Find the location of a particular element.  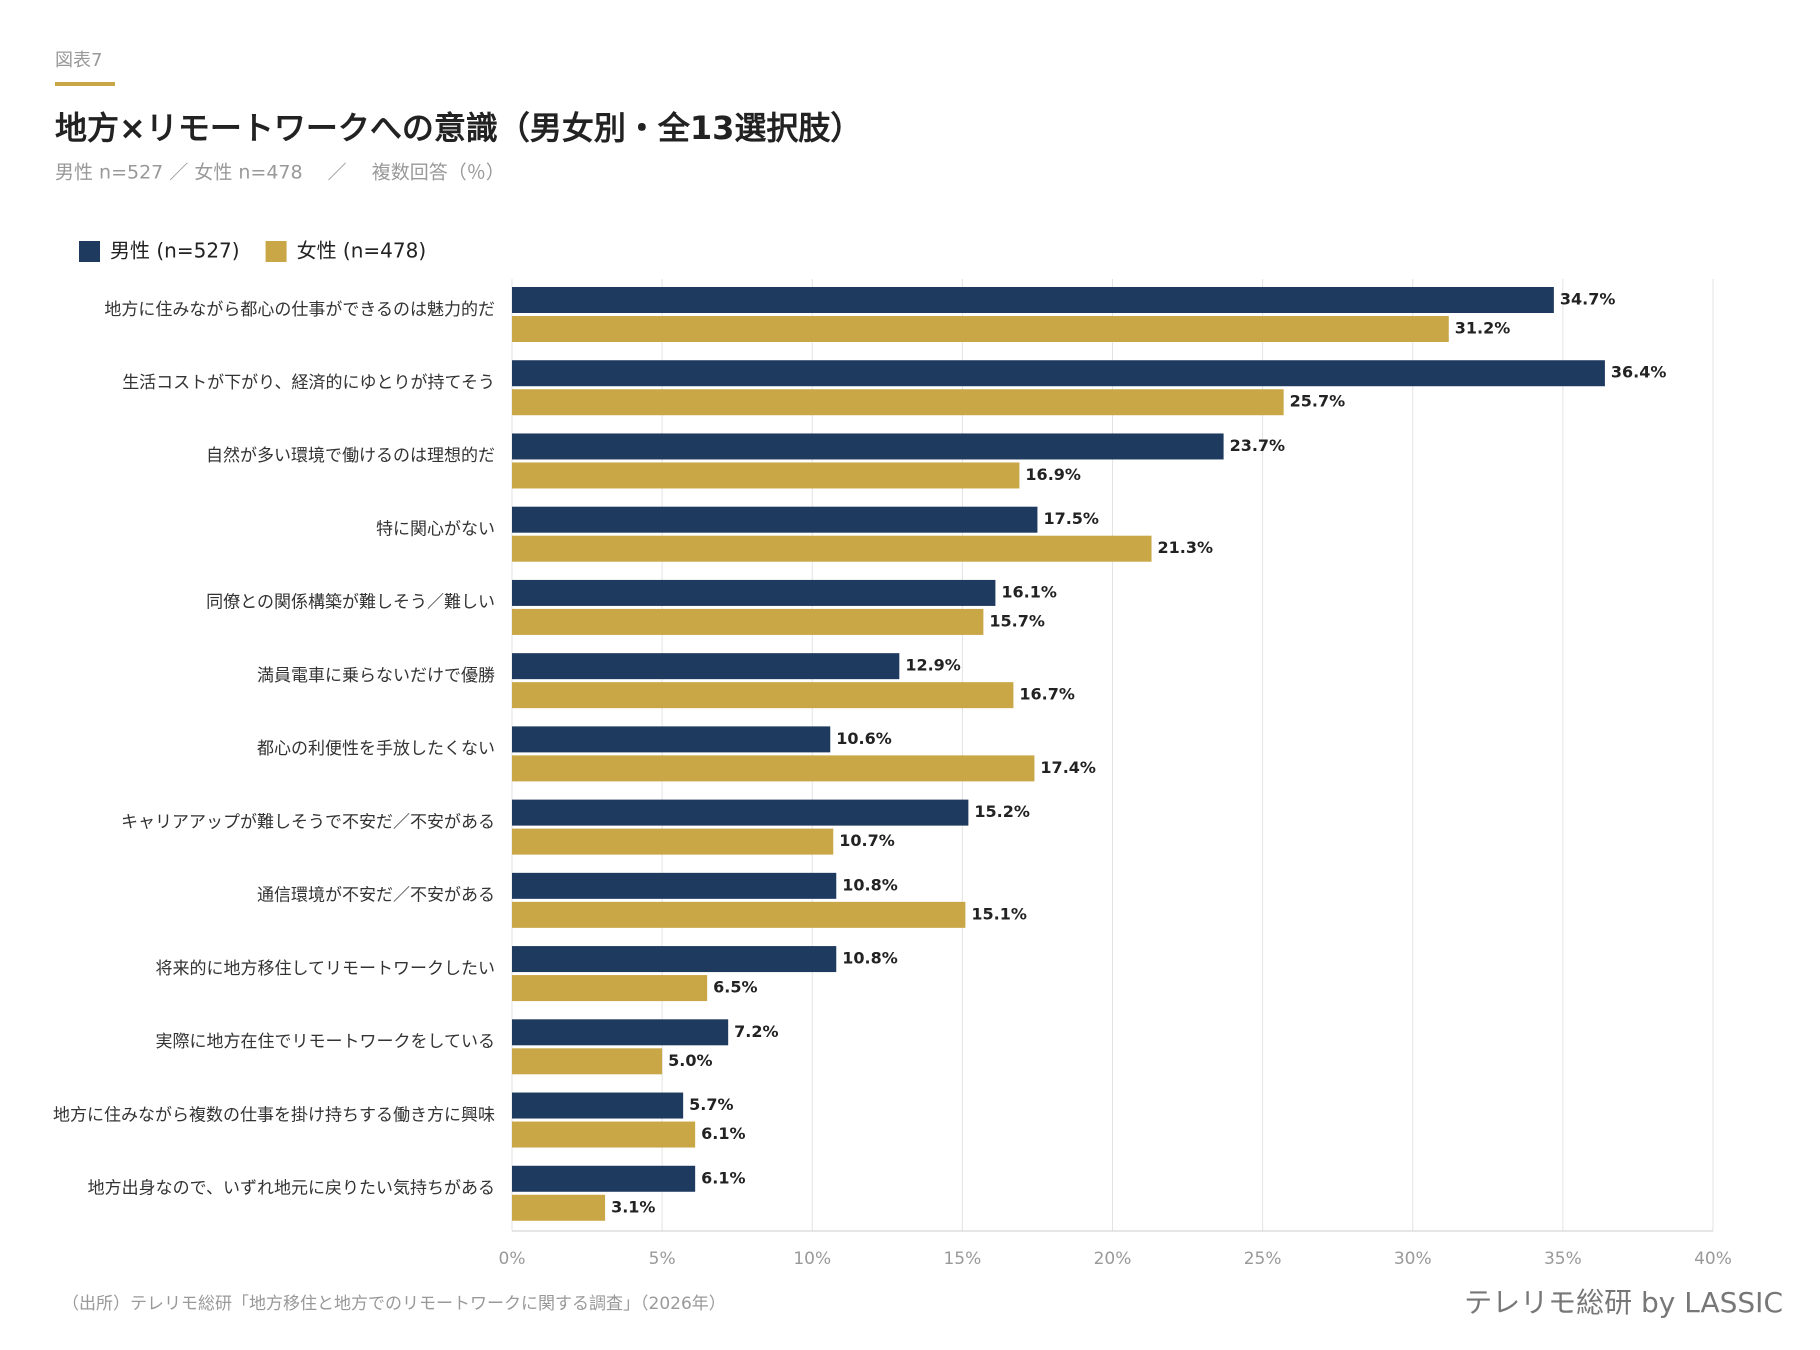

category-label: 満員電車に乗らないだけで優勝 is located at coordinates (376, 676).